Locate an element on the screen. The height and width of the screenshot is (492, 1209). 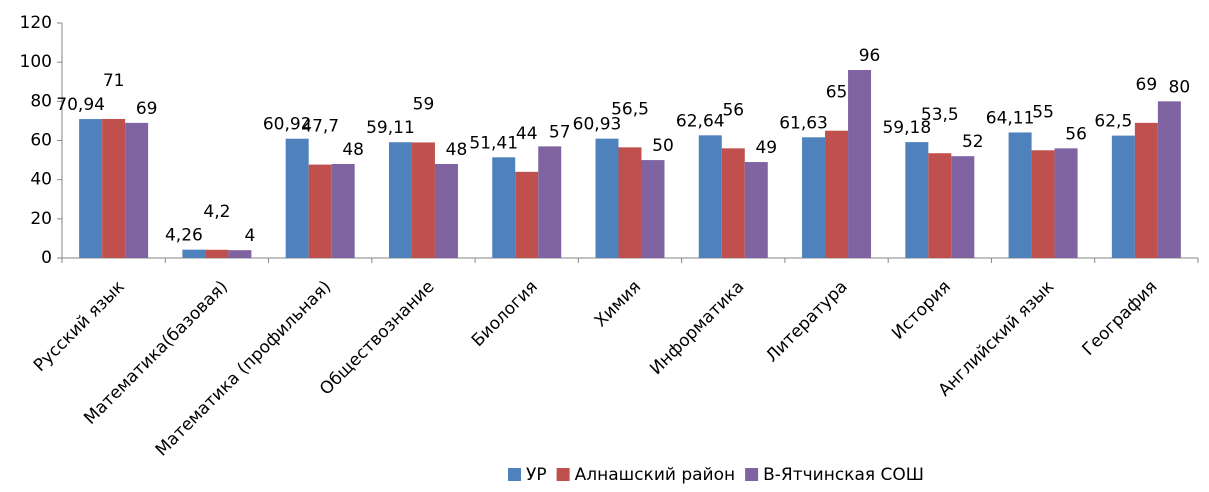
data-label: 47,7 is located at coordinates (320, 127).